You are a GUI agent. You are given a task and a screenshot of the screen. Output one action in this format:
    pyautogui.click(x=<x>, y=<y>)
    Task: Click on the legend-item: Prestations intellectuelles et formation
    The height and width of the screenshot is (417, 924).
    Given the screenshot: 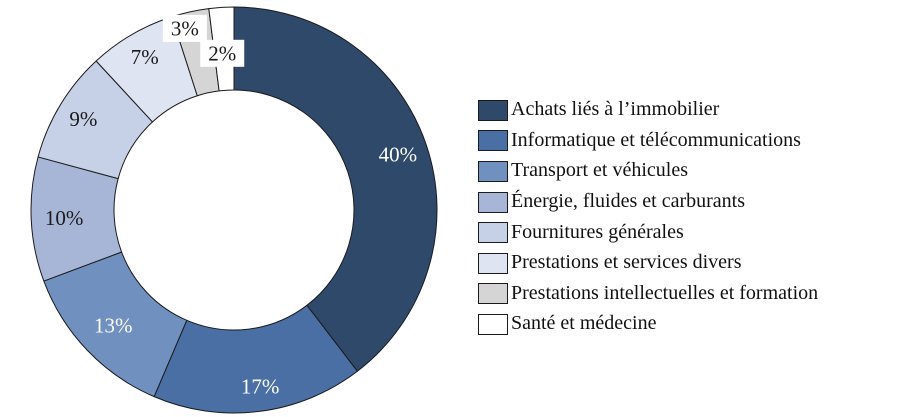 What is the action you would take?
    pyautogui.click(x=648, y=294)
    